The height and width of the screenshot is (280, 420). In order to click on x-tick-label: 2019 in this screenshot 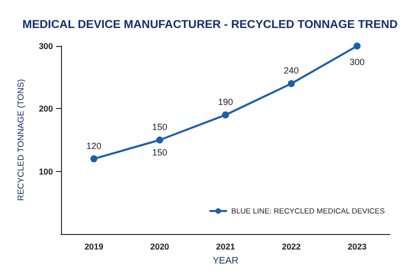, I will do `click(94, 247)`.